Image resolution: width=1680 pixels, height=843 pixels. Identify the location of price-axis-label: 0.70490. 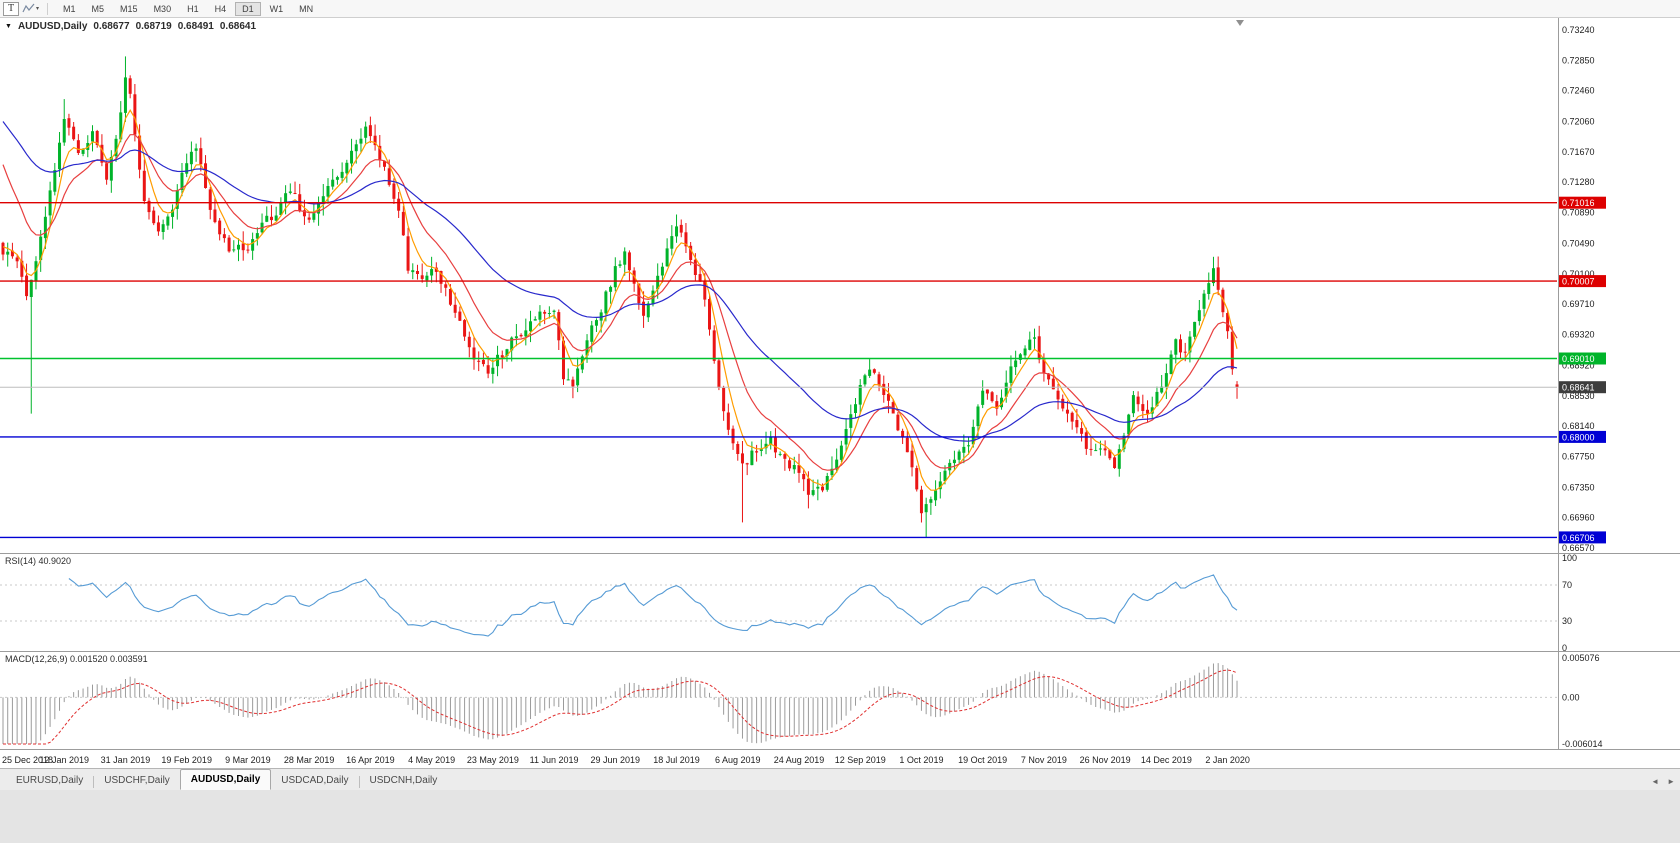
(1578, 244).